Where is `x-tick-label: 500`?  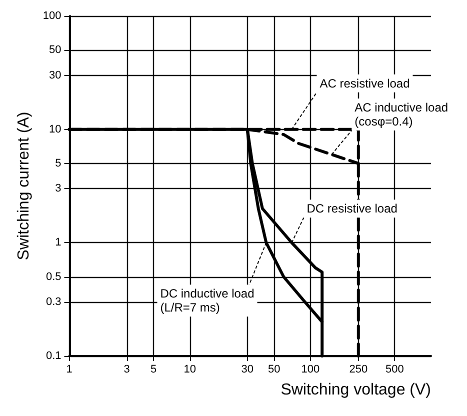
x-tick-label: 500 is located at coordinates (395, 370).